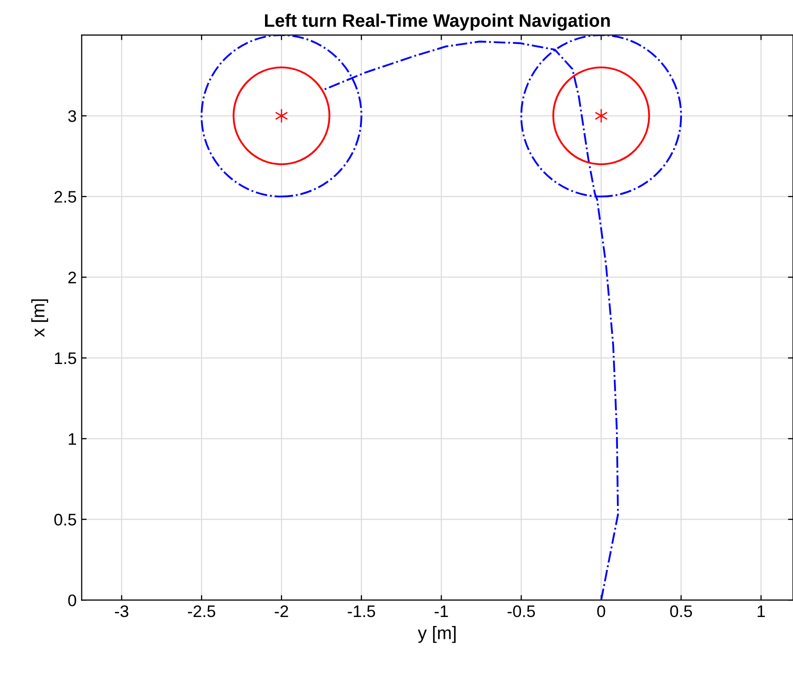 The height and width of the screenshot is (675, 793). I want to click on y-tick-label: 3, so click(72, 116).